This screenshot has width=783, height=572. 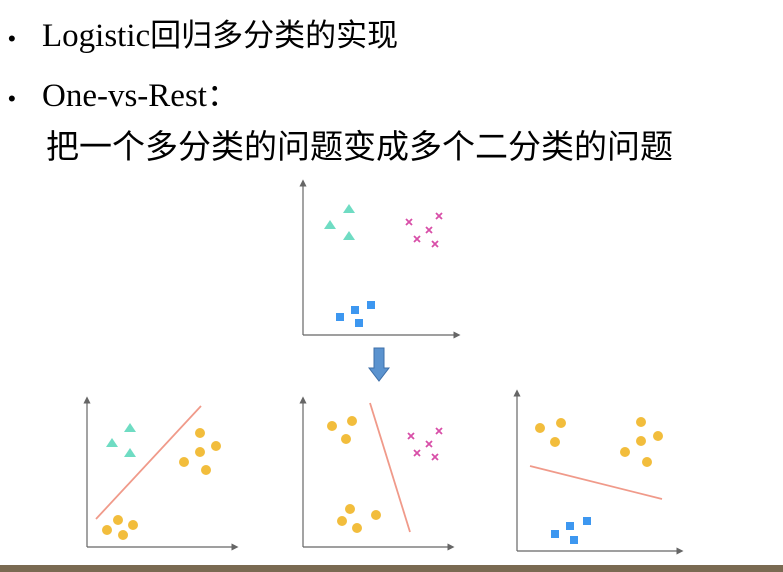 I want to click on br-circles, so click(x=599, y=442).